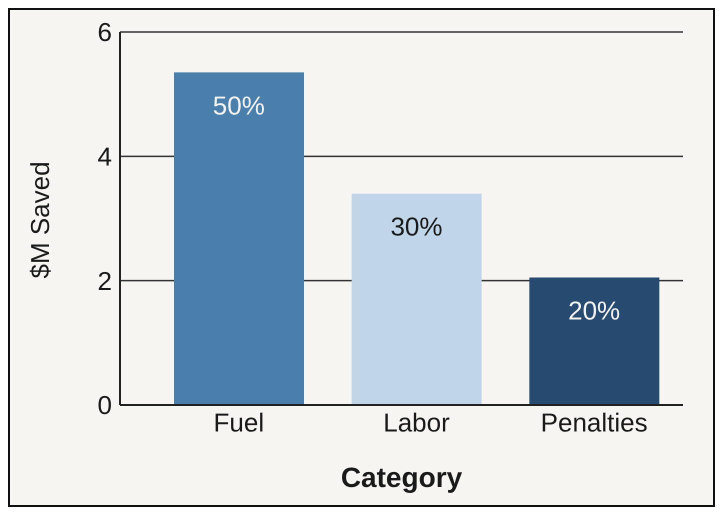  What do you see at coordinates (416, 422) in the screenshot?
I see `x-tick-label: Labor` at bounding box center [416, 422].